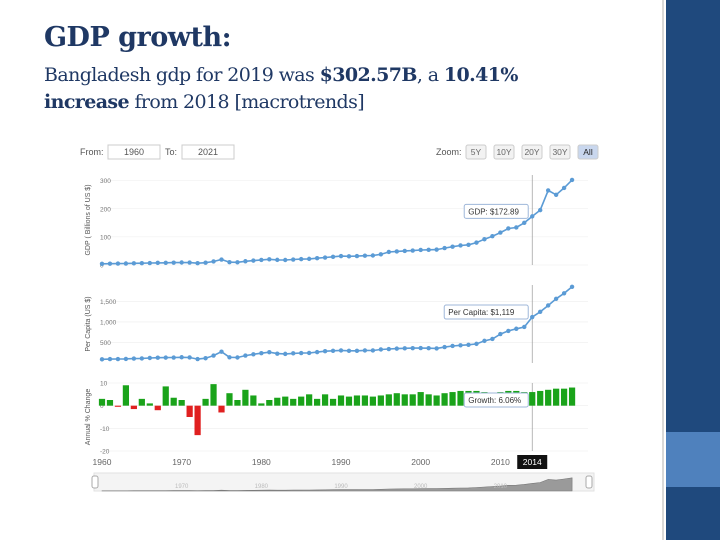 This screenshot has width=720, height=540. Describe the element at coordinates (134, 152) in the screenshot. I see `from-input` at that location.